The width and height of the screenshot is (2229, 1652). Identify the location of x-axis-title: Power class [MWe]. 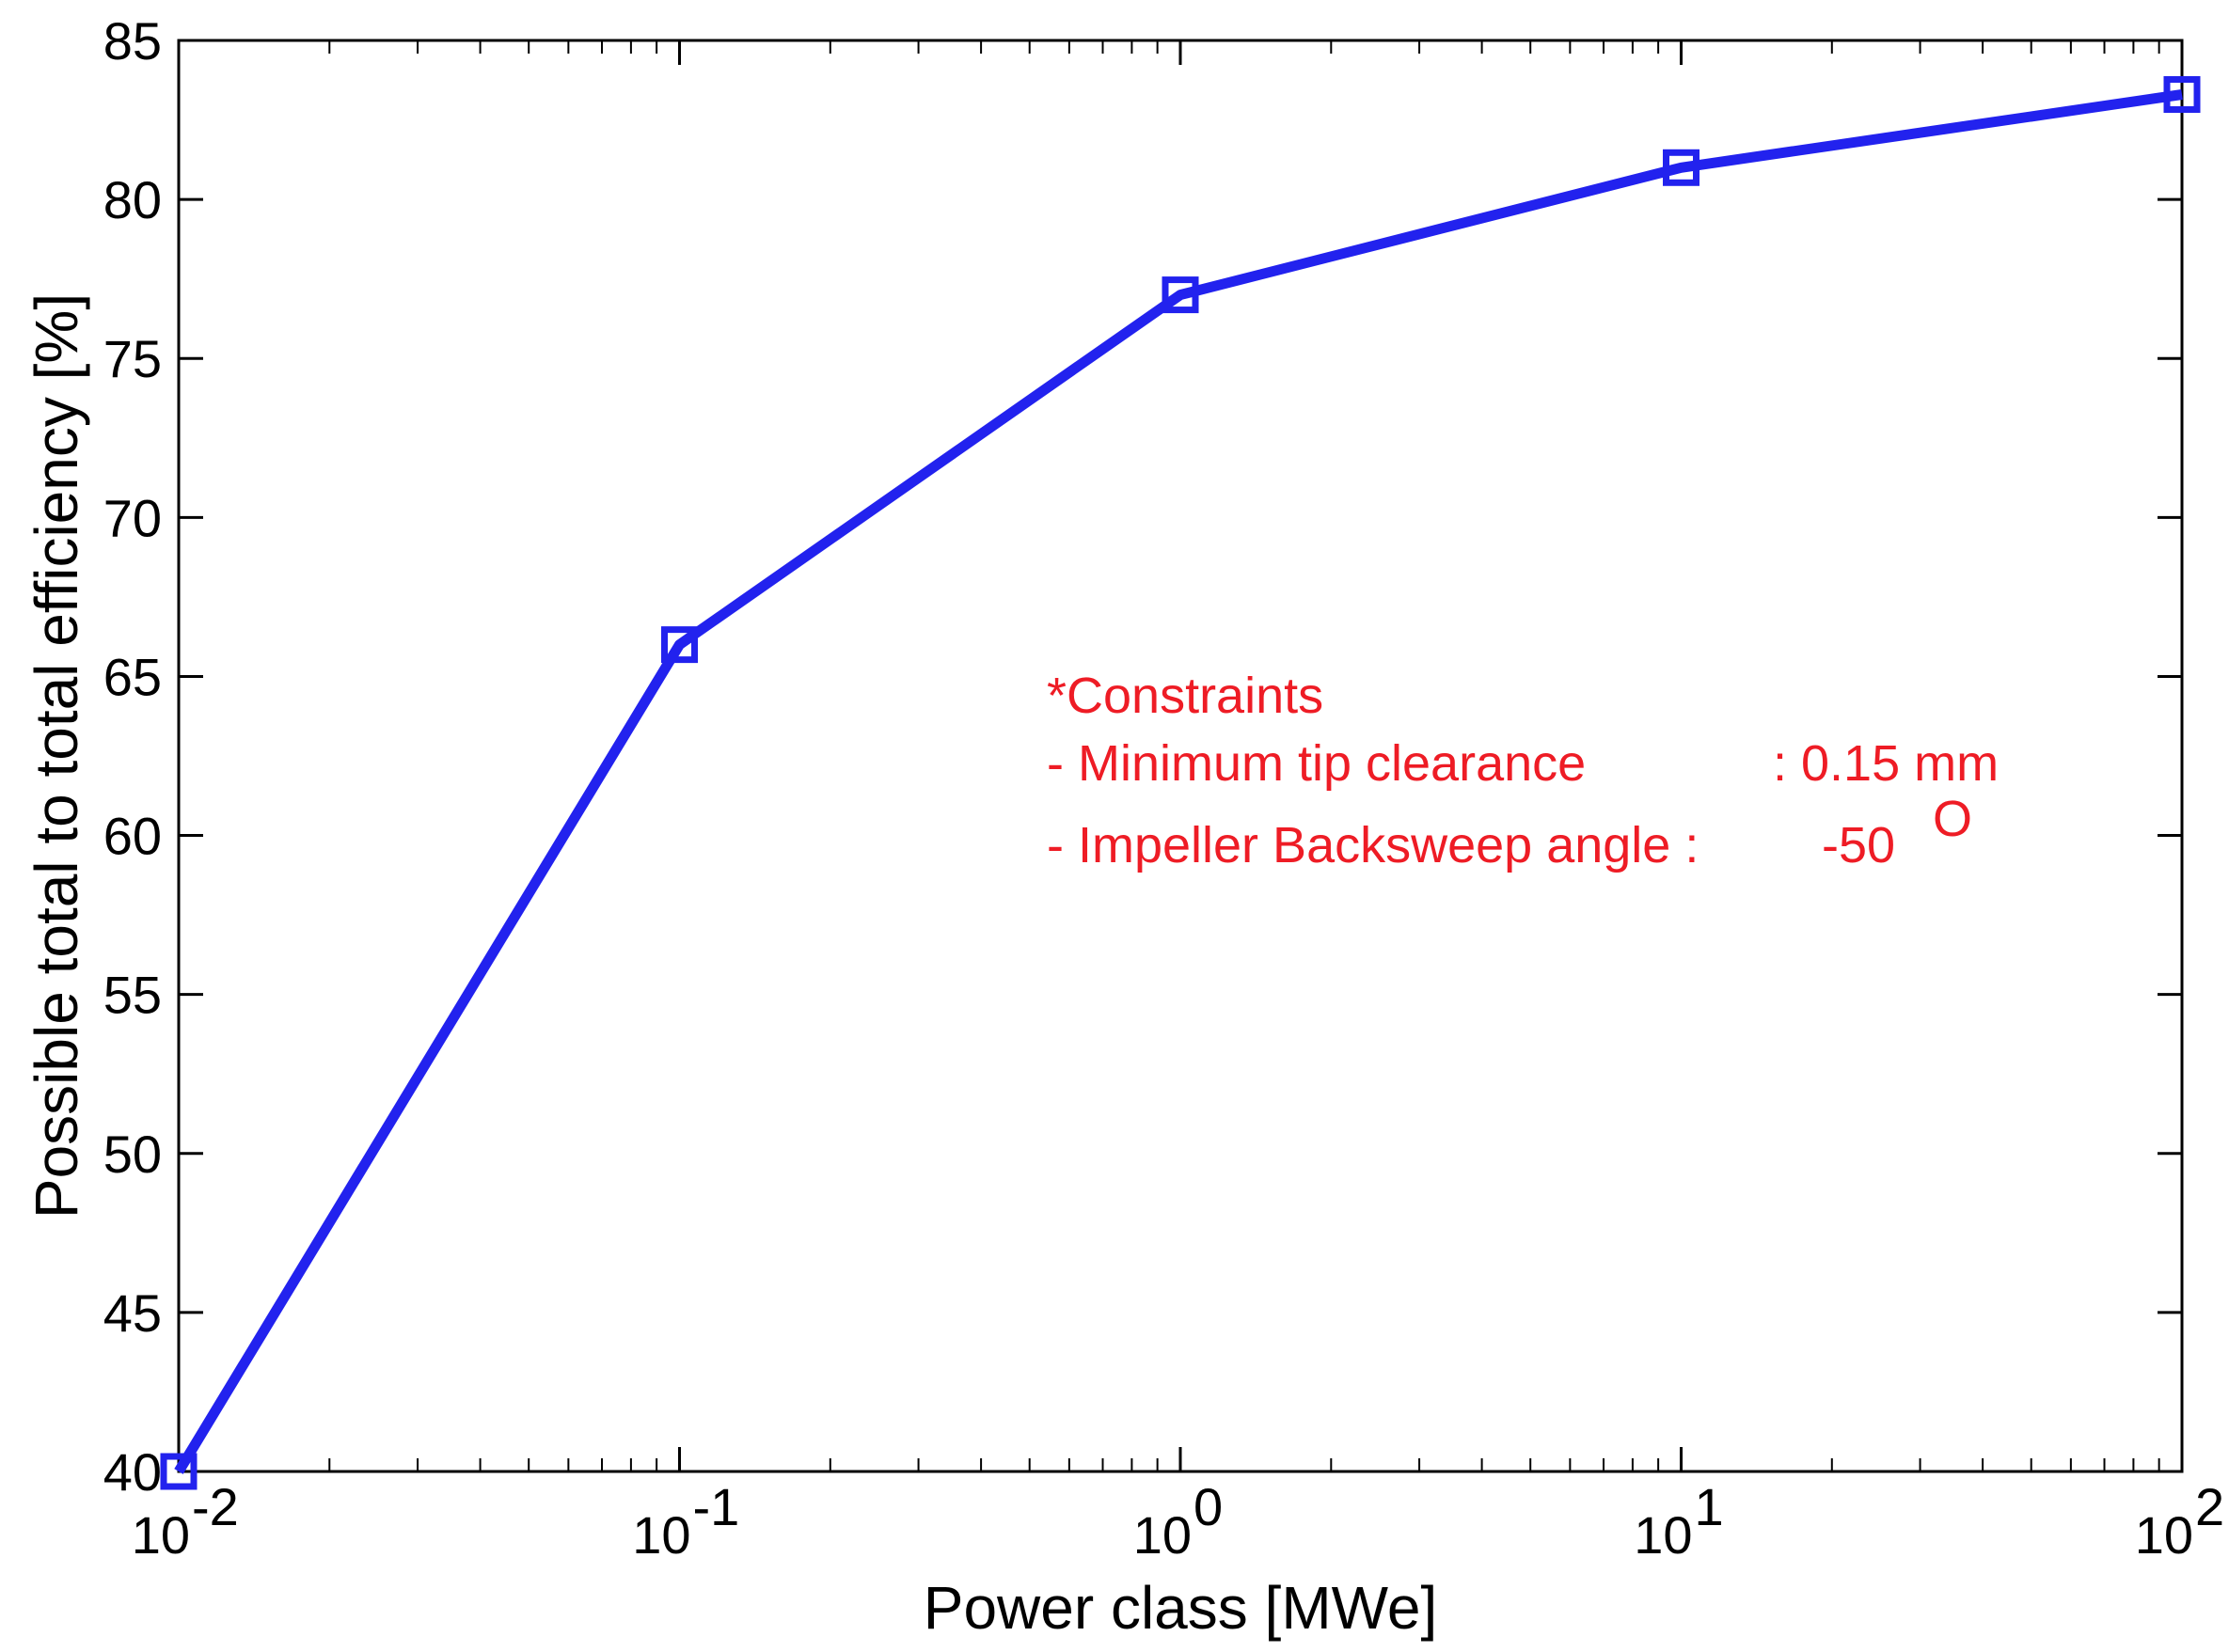
(1181, 1608).